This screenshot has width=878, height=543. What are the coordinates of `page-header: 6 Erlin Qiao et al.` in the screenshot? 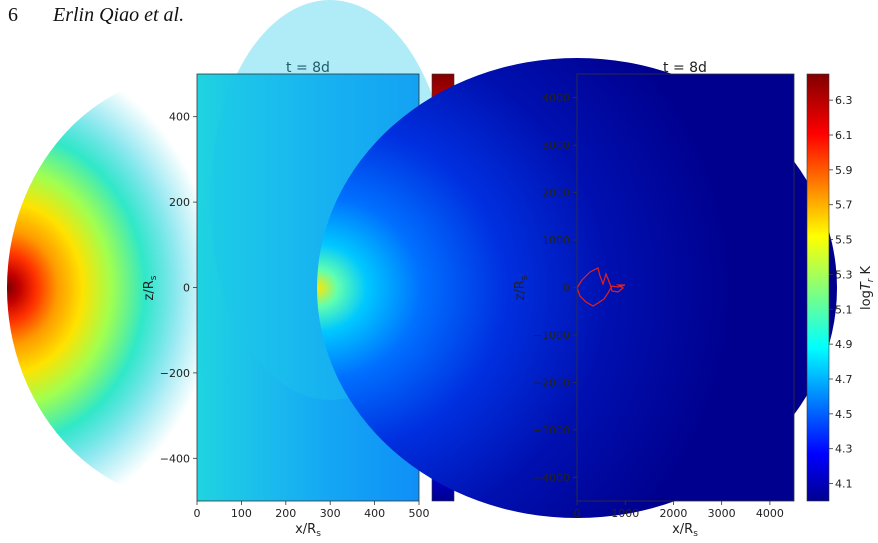 It's located at (96, 15).